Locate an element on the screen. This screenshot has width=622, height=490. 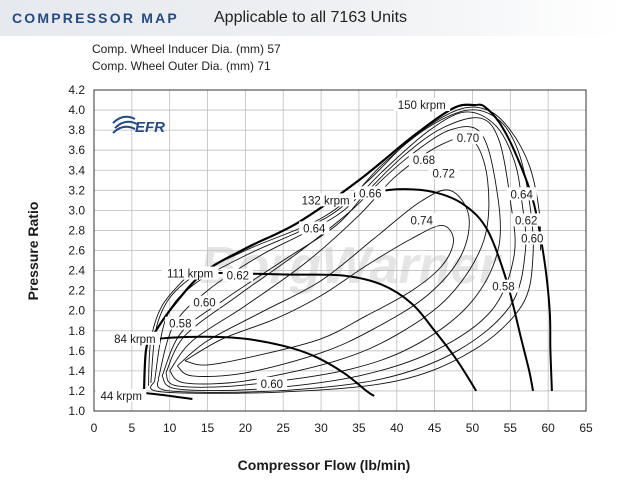
curve-label: 150 krpm is located at coordinates (422, 106).